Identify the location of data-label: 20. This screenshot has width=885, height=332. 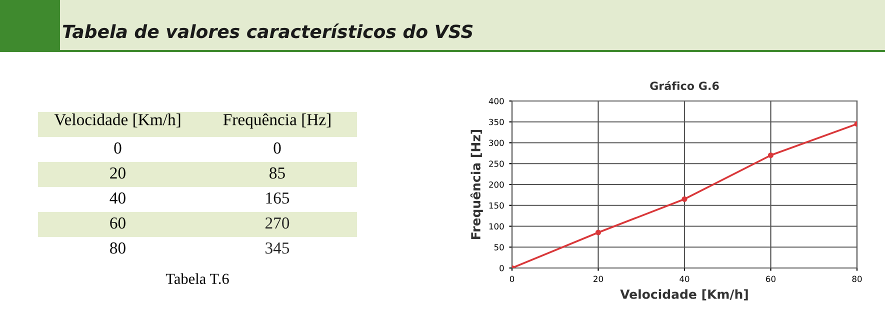
(118, 173).